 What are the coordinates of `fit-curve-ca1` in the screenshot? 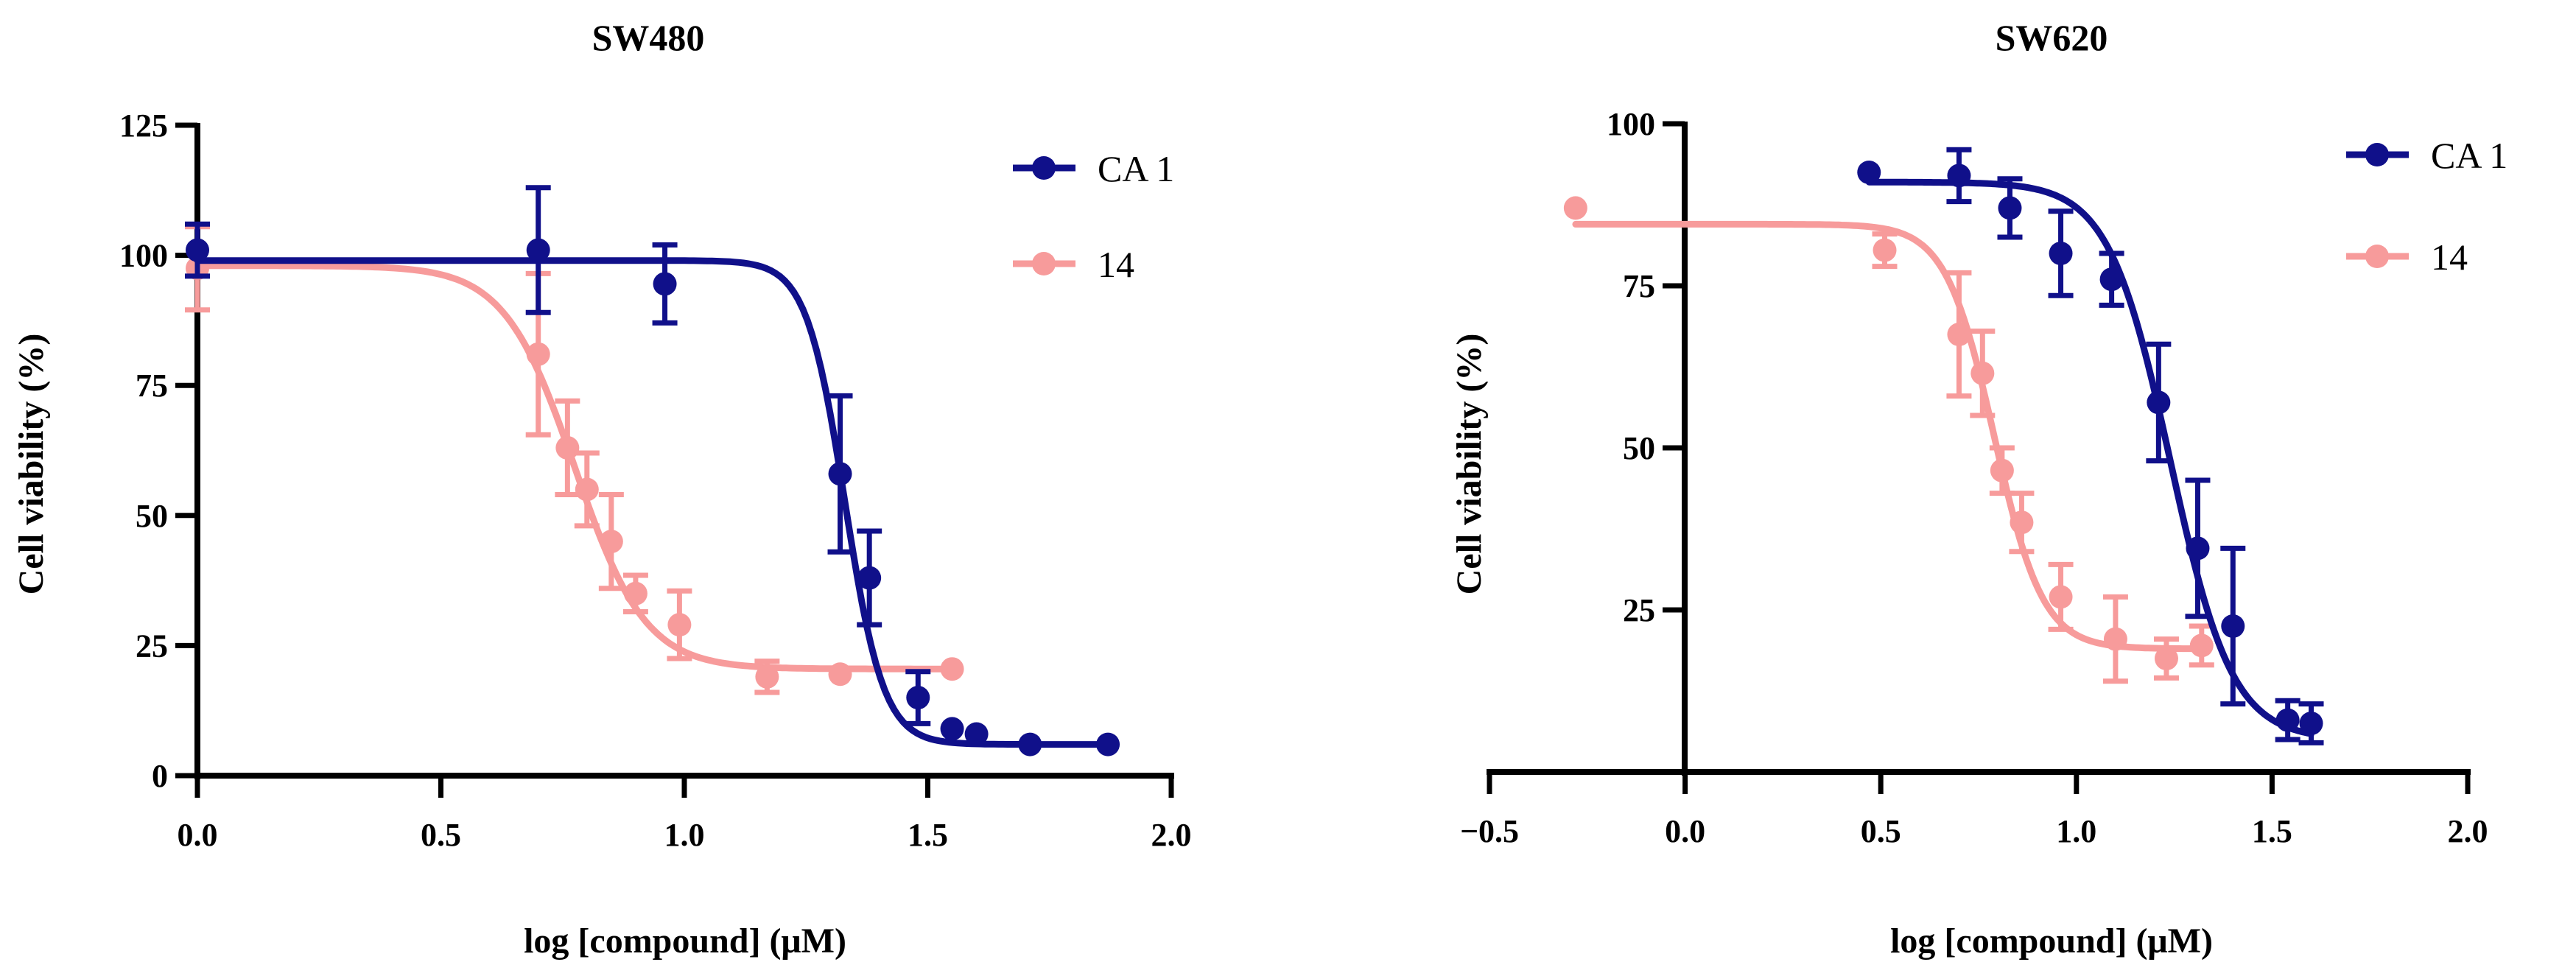 It's located at (2089, 457).